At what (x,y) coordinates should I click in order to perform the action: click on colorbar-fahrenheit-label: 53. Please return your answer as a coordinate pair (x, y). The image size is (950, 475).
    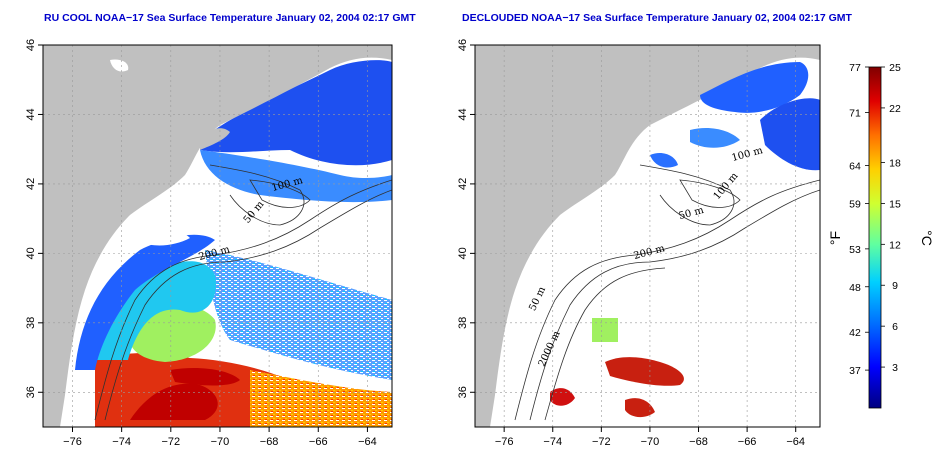
    Looking at the image, I should click on (855, 250).